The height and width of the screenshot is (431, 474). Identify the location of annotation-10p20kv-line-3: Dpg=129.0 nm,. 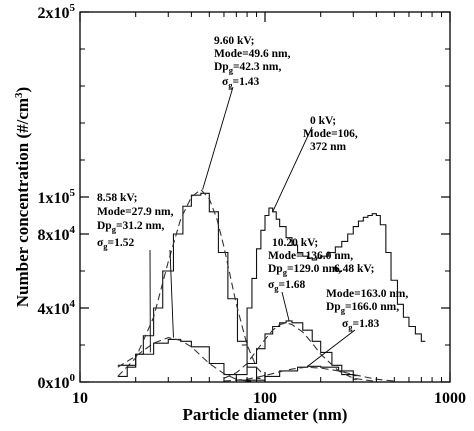
(304, 270).